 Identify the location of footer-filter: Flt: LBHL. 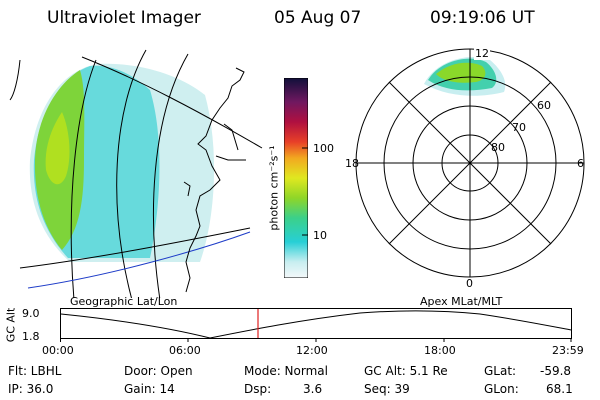
(35, 371).